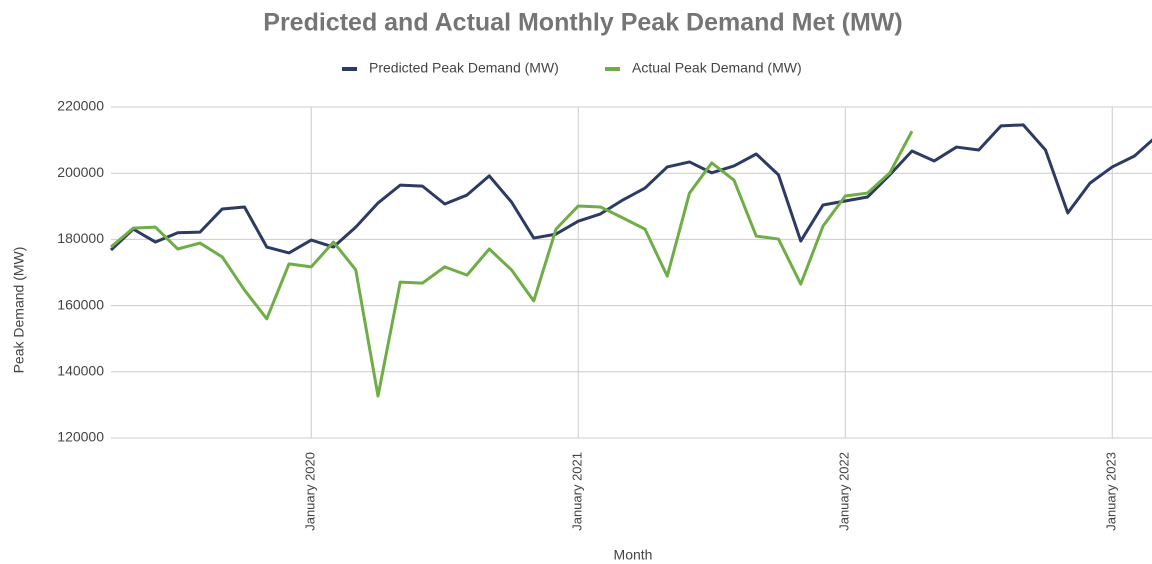 This screenshot has height=564, width=1152. What do you see at coordinates (80, 106) in the screenshot?
I see `y-tick-label: 220000` at bounding box center [80, 106].